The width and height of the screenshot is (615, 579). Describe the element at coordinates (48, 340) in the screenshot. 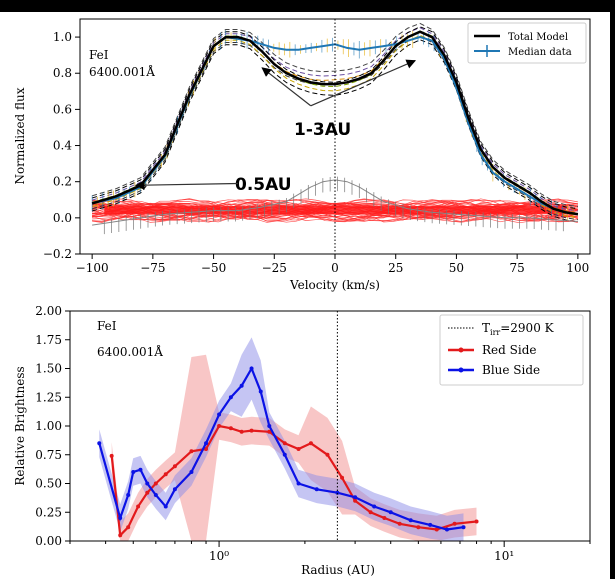

I see `bottom-ytick-label: 1.75` at that location.